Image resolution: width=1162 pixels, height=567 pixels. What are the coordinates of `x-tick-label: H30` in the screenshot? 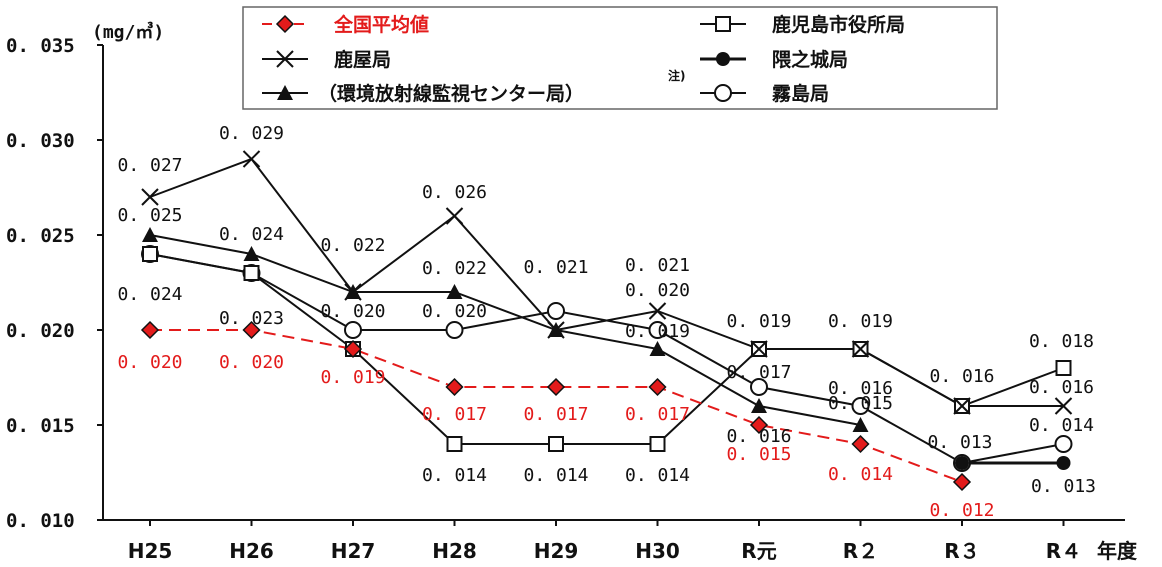 It's located at (657, 551).